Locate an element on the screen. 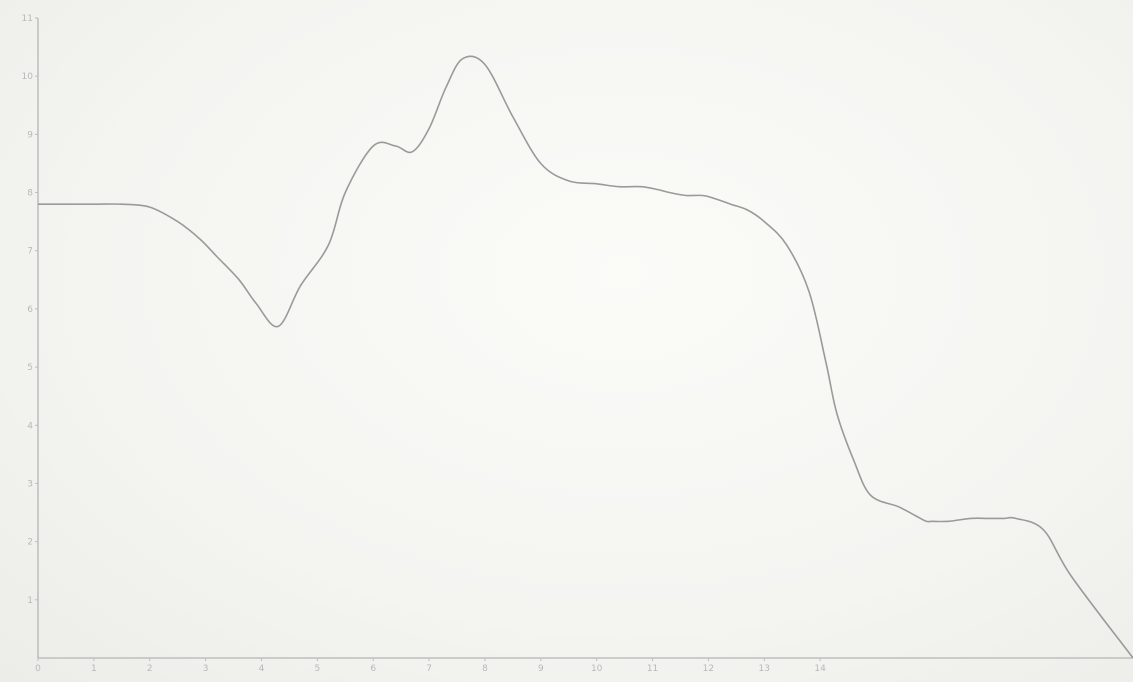  y-tick-label: 5 is located at coordinates (30, 368).